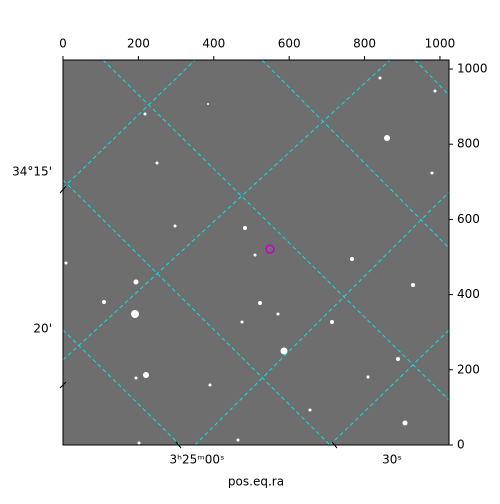 This screenshot has height=504, width=500. What do you see at coordinates (270, 249) in the screenshot?
I see `marker` at bounding box center [270, 249].